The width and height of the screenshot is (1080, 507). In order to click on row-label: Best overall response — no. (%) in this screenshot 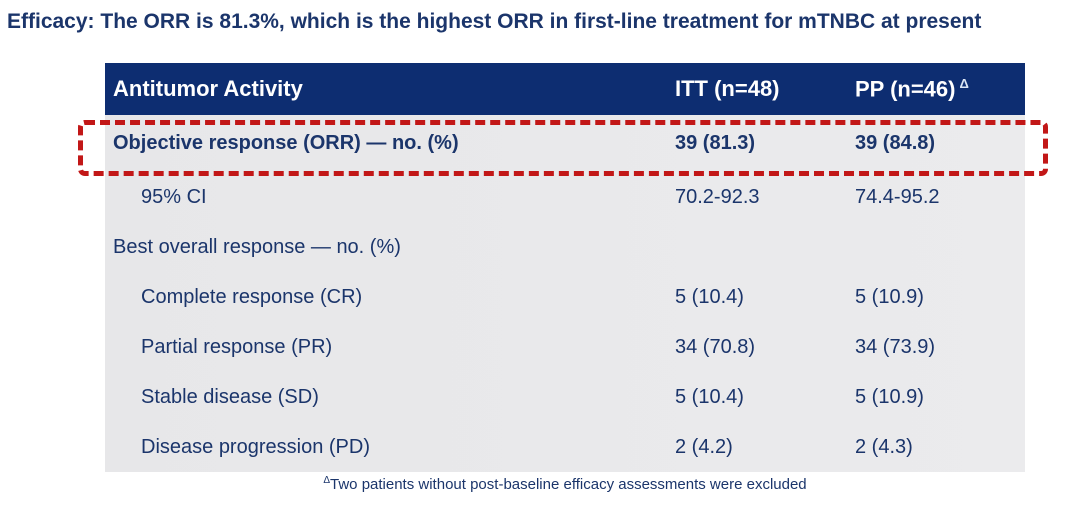, I will do `click(257, 246)`.